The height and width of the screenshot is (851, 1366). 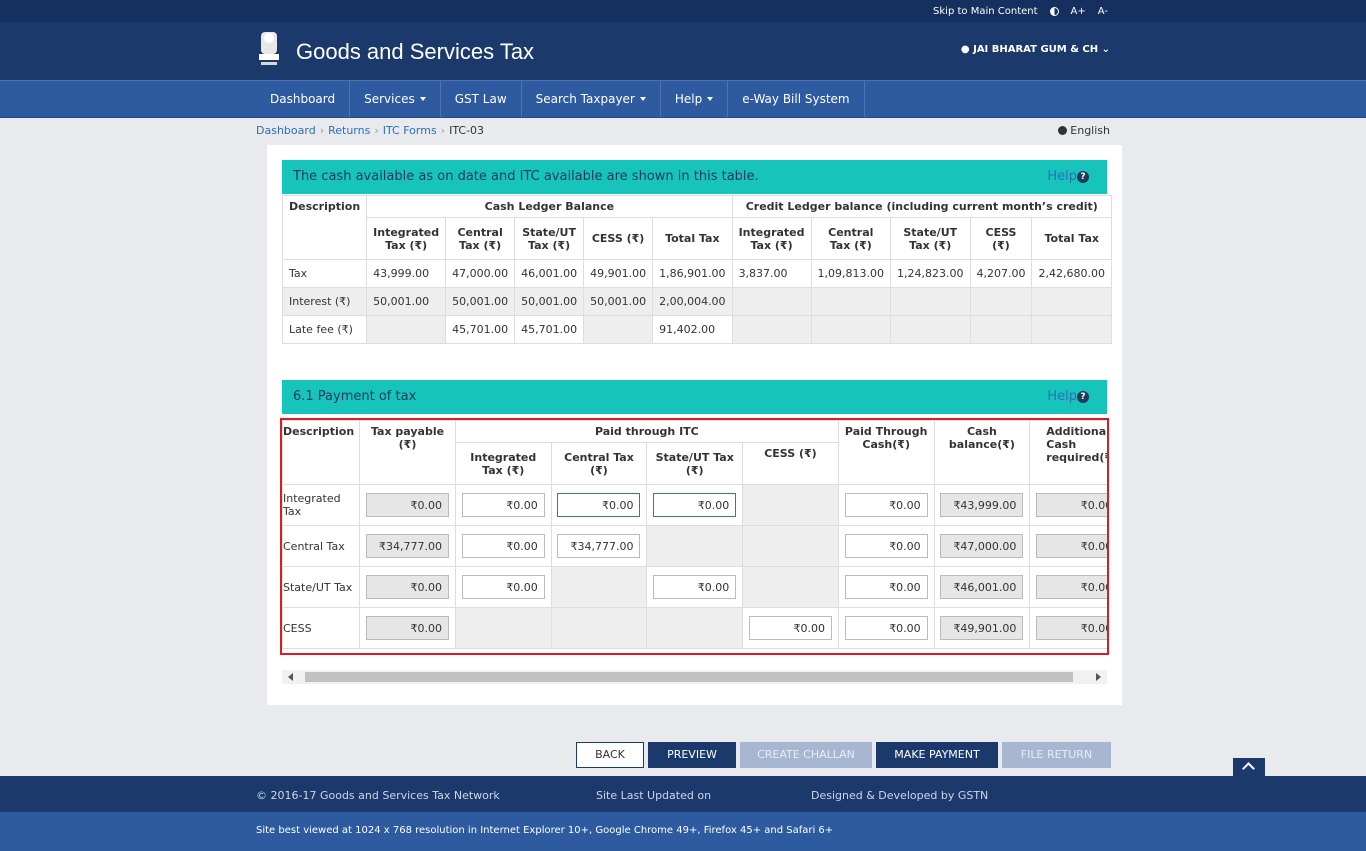 I want to click on nav-eway-bill: e-Way Bill System, so click(x=796, y=99).